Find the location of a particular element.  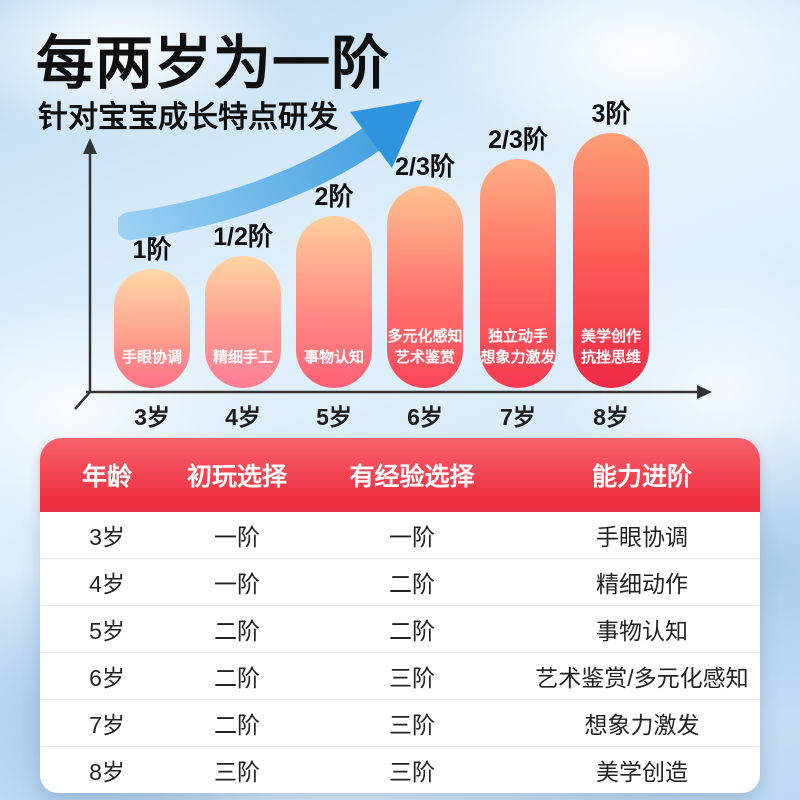

cell-experienced: 一阶 is located at coordinates (412, 537).